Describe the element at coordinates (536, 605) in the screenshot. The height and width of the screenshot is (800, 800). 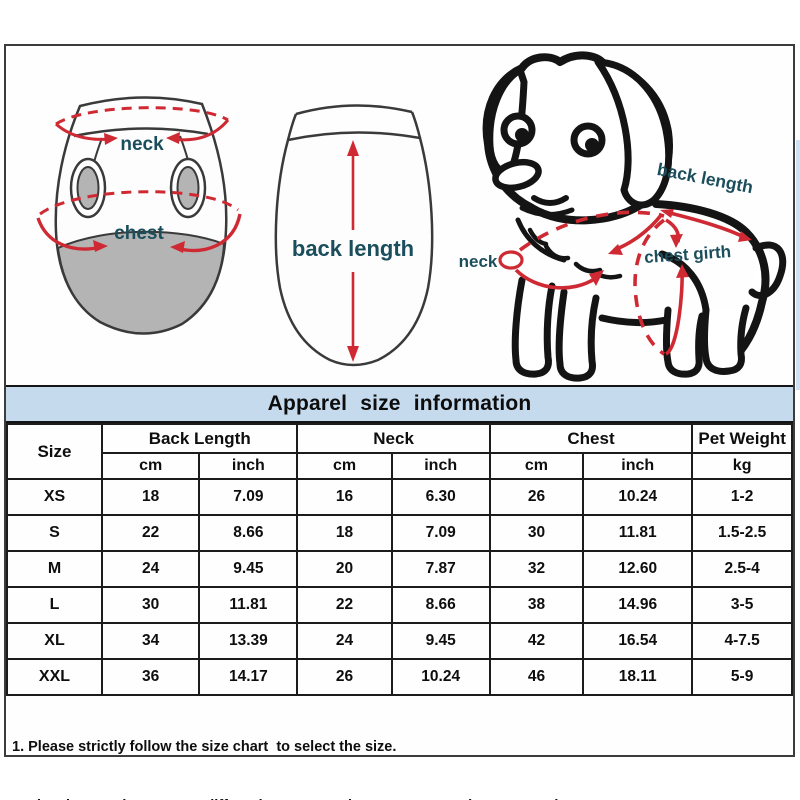
I see `value-cell: 38` at that location.